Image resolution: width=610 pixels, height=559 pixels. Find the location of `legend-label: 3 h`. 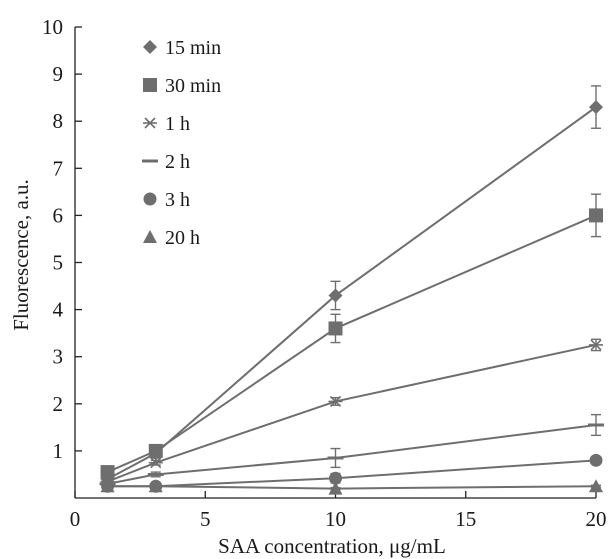

legend-label: 3 h is located at coordinates (177, 200).